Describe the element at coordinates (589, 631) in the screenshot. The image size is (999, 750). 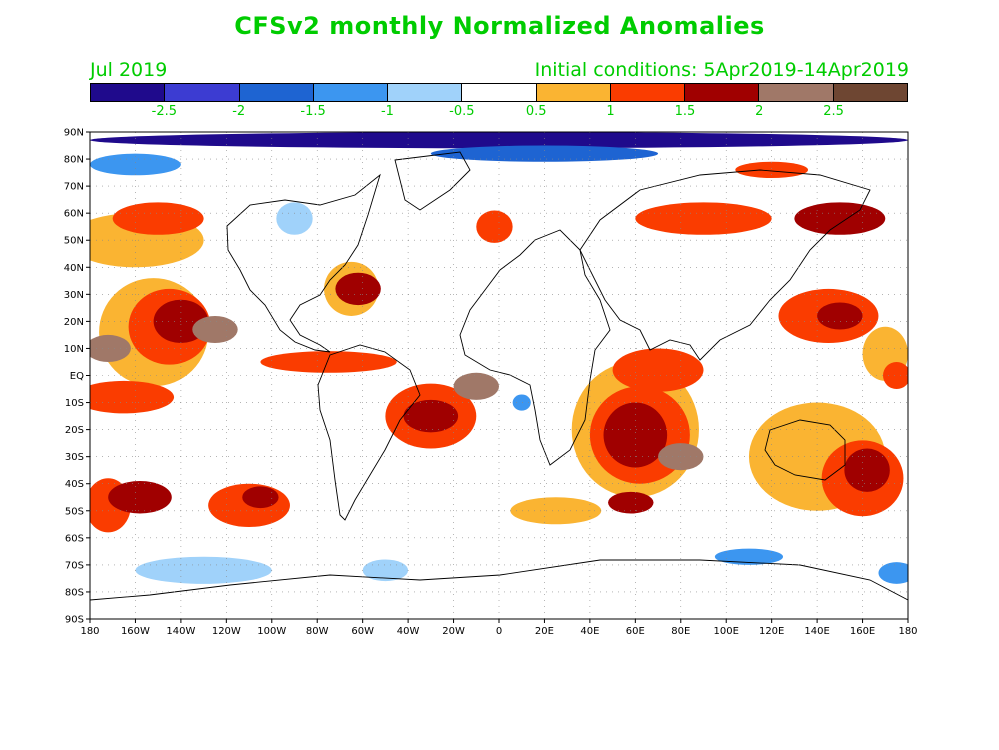
I see `lon-label: 40E` at that location.